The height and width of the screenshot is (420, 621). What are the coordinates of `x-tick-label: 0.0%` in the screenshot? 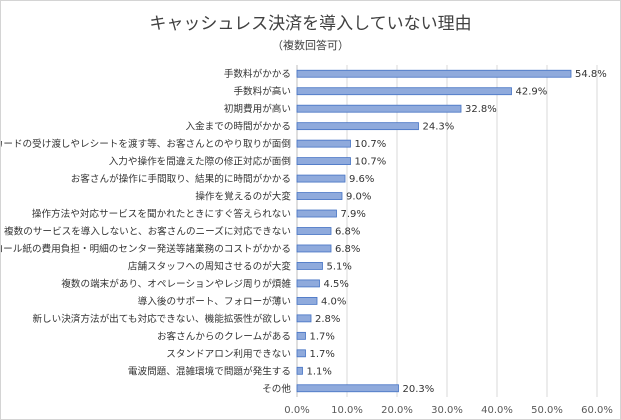 It's located at (296, 410).